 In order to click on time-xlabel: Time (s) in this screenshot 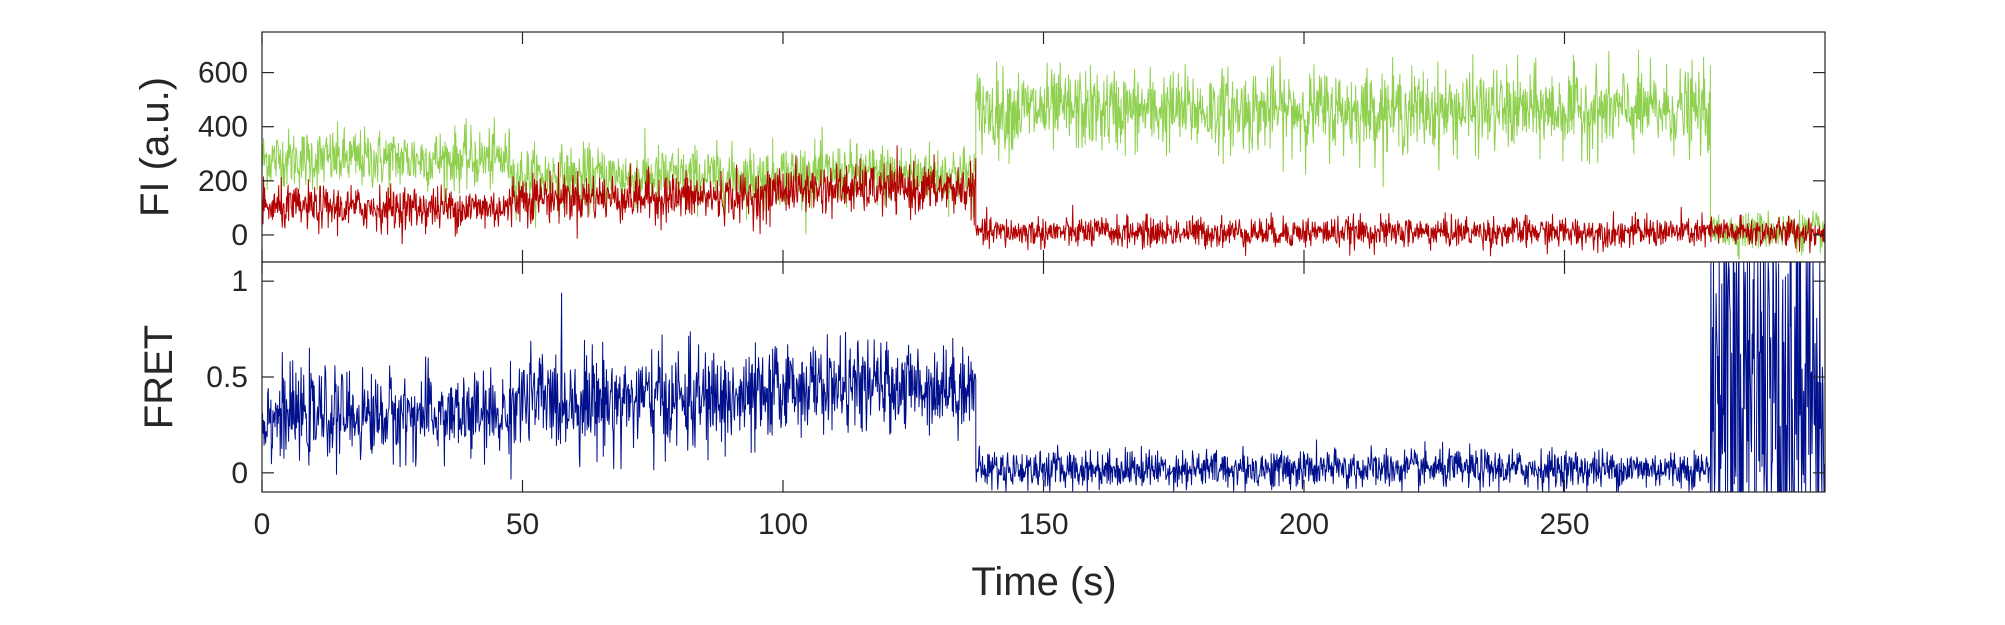, I will do `click(1043, 582)`.